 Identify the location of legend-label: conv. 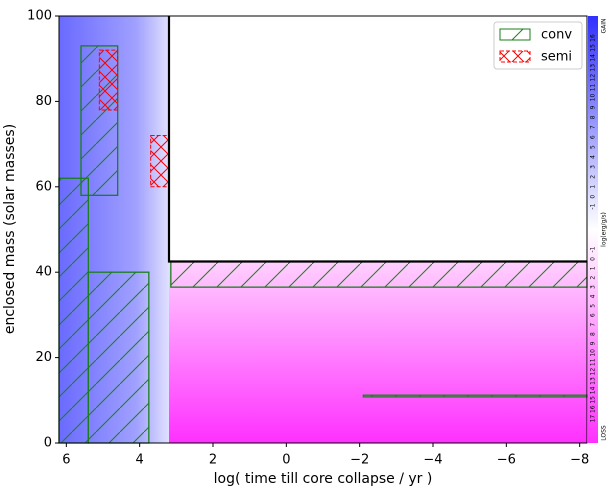
(556, 35).